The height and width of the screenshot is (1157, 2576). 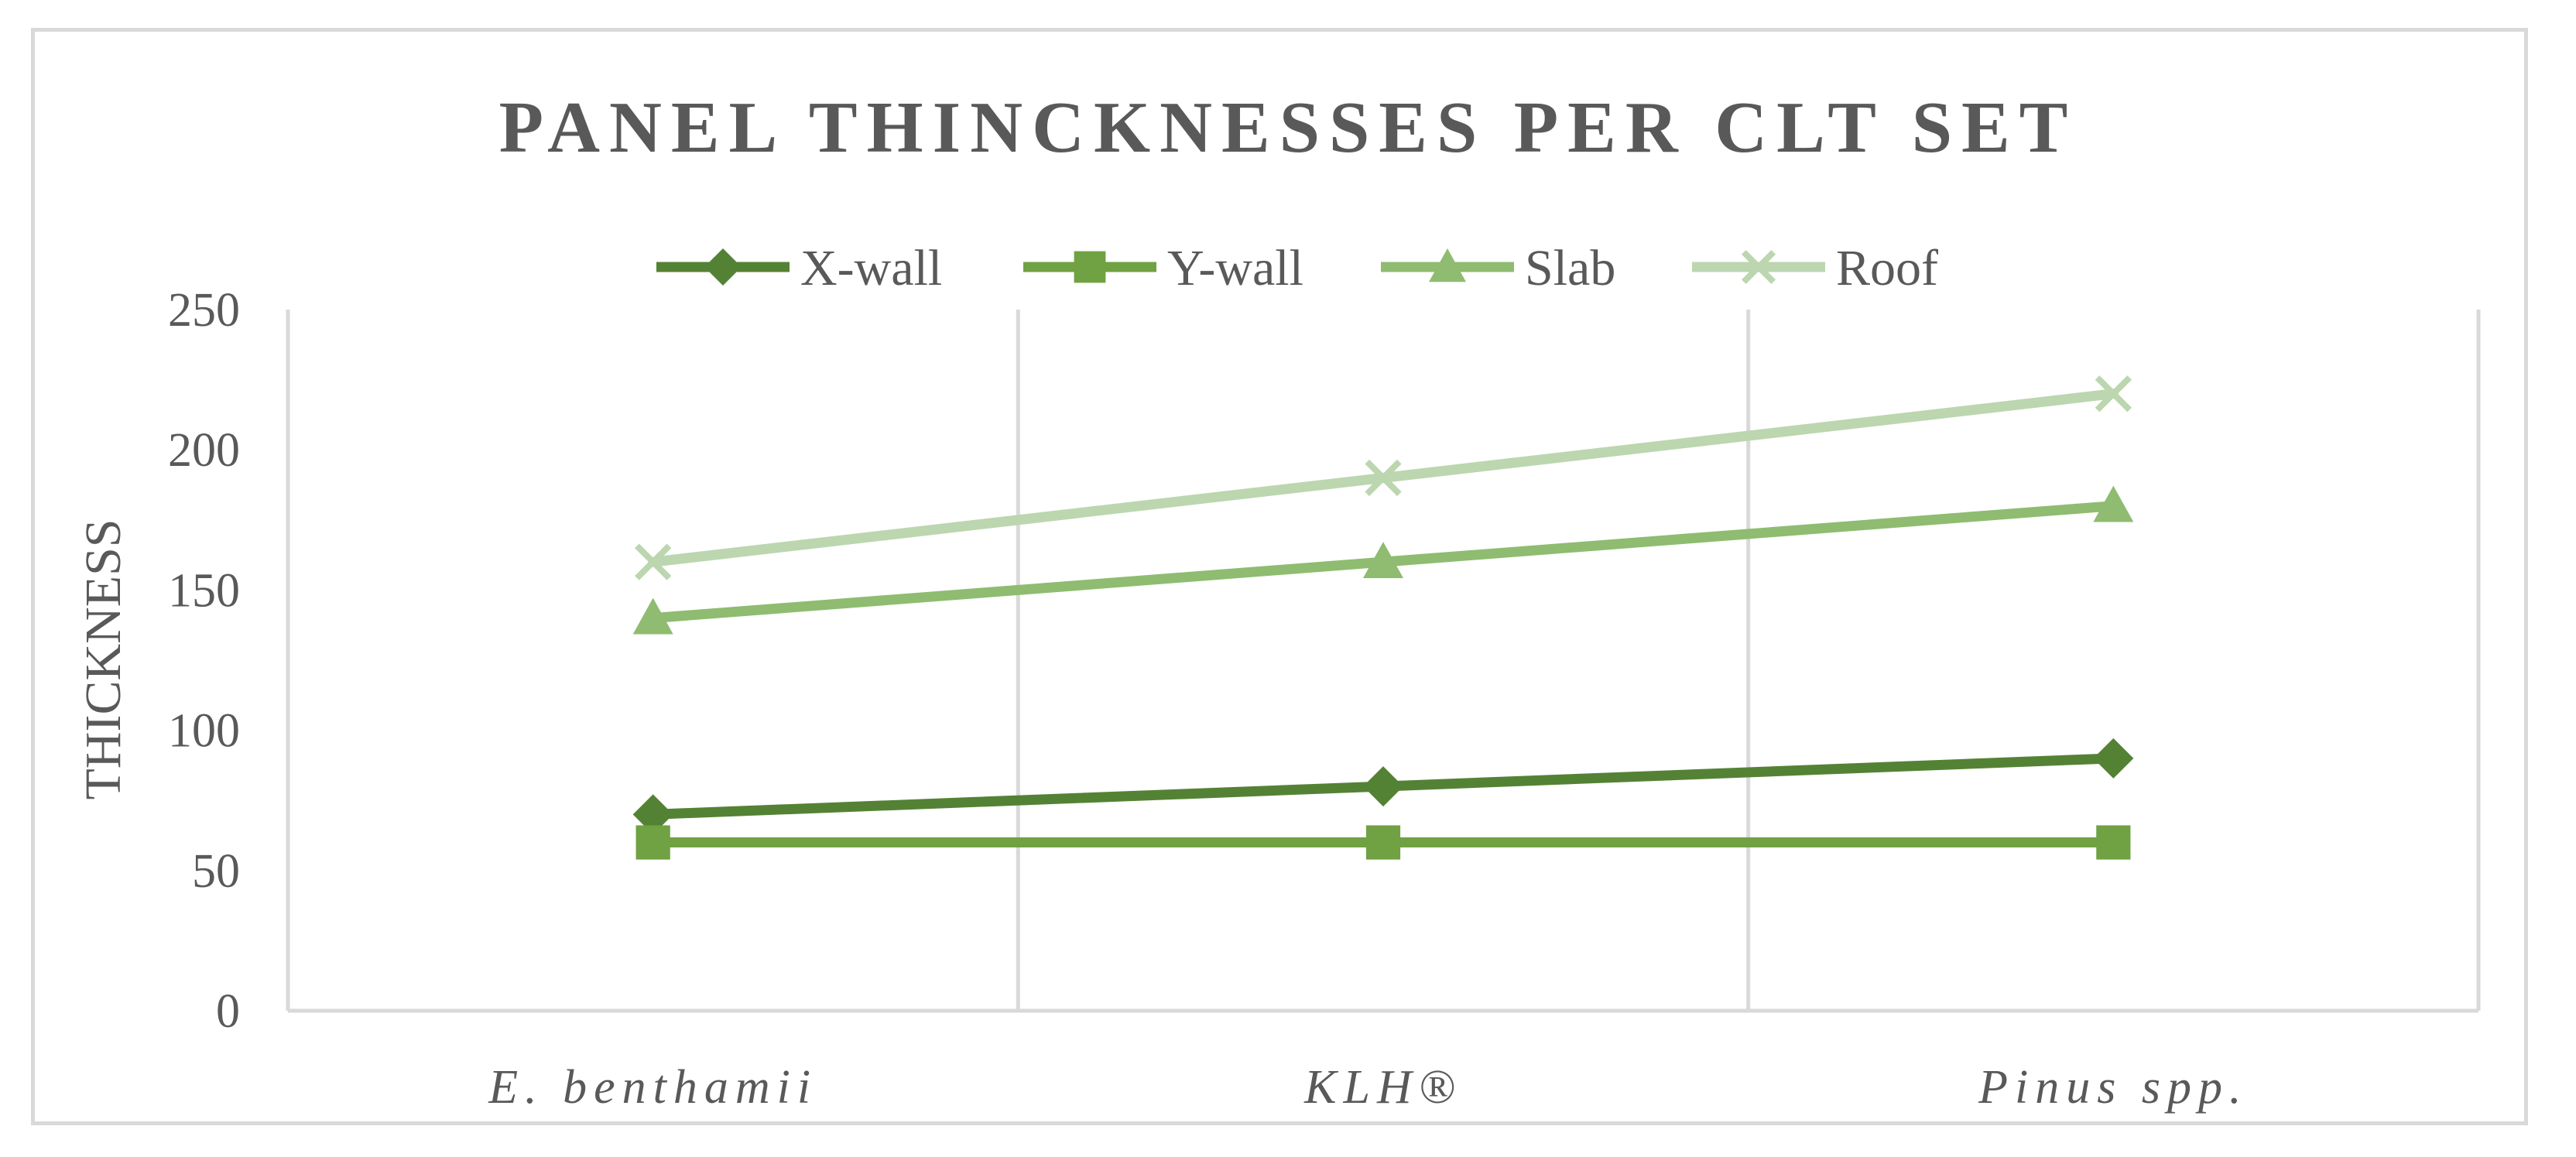 I want to click on svg-text: Y-wall, so click(x=1235, y=268).